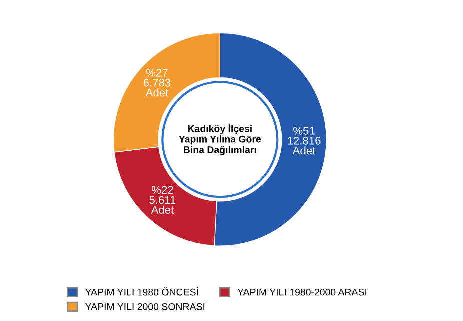 The image size is (463, 321). What do you see at coordinates (302, 292) in the screenshot?
I see `legend-label: YAPIM YILI 1980-2000 ARASI` at bounding box center [302, 292].